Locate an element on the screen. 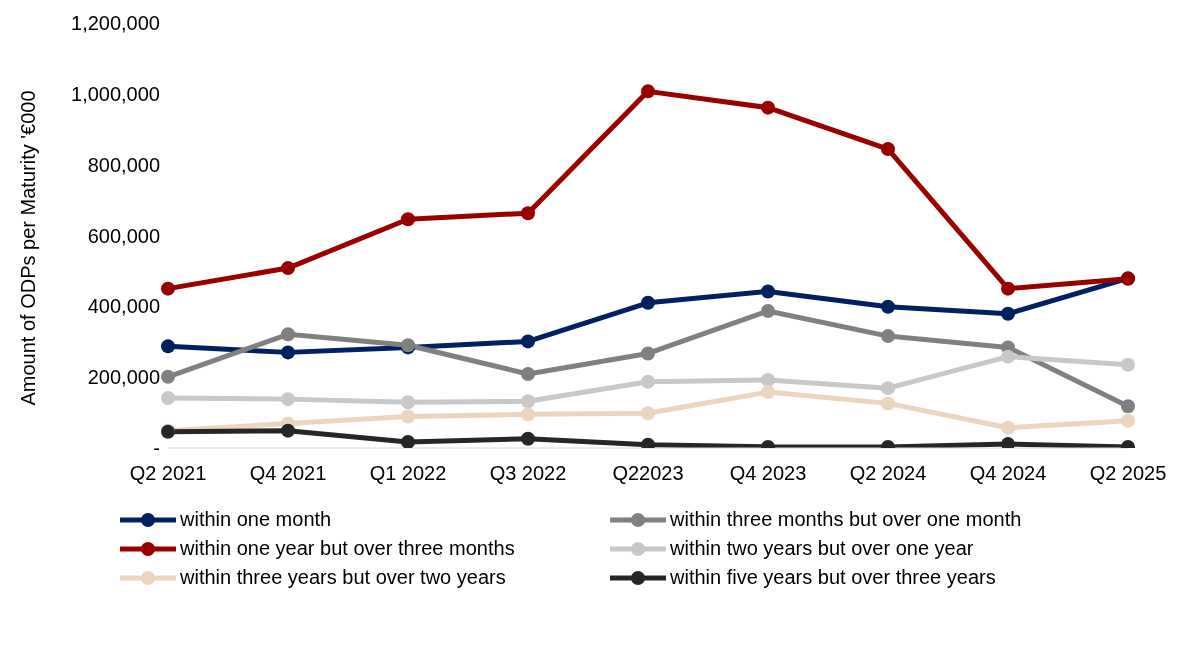  x-tick-label: Q1 2022 is located at coordinates (408, 473).